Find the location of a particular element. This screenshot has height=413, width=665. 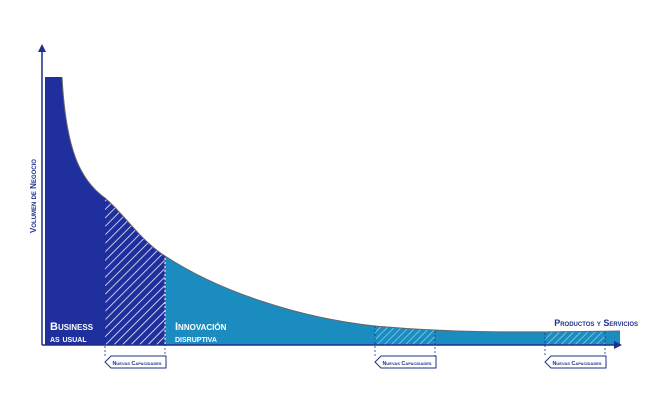

x-arrow is located at coordinates (618, 345).